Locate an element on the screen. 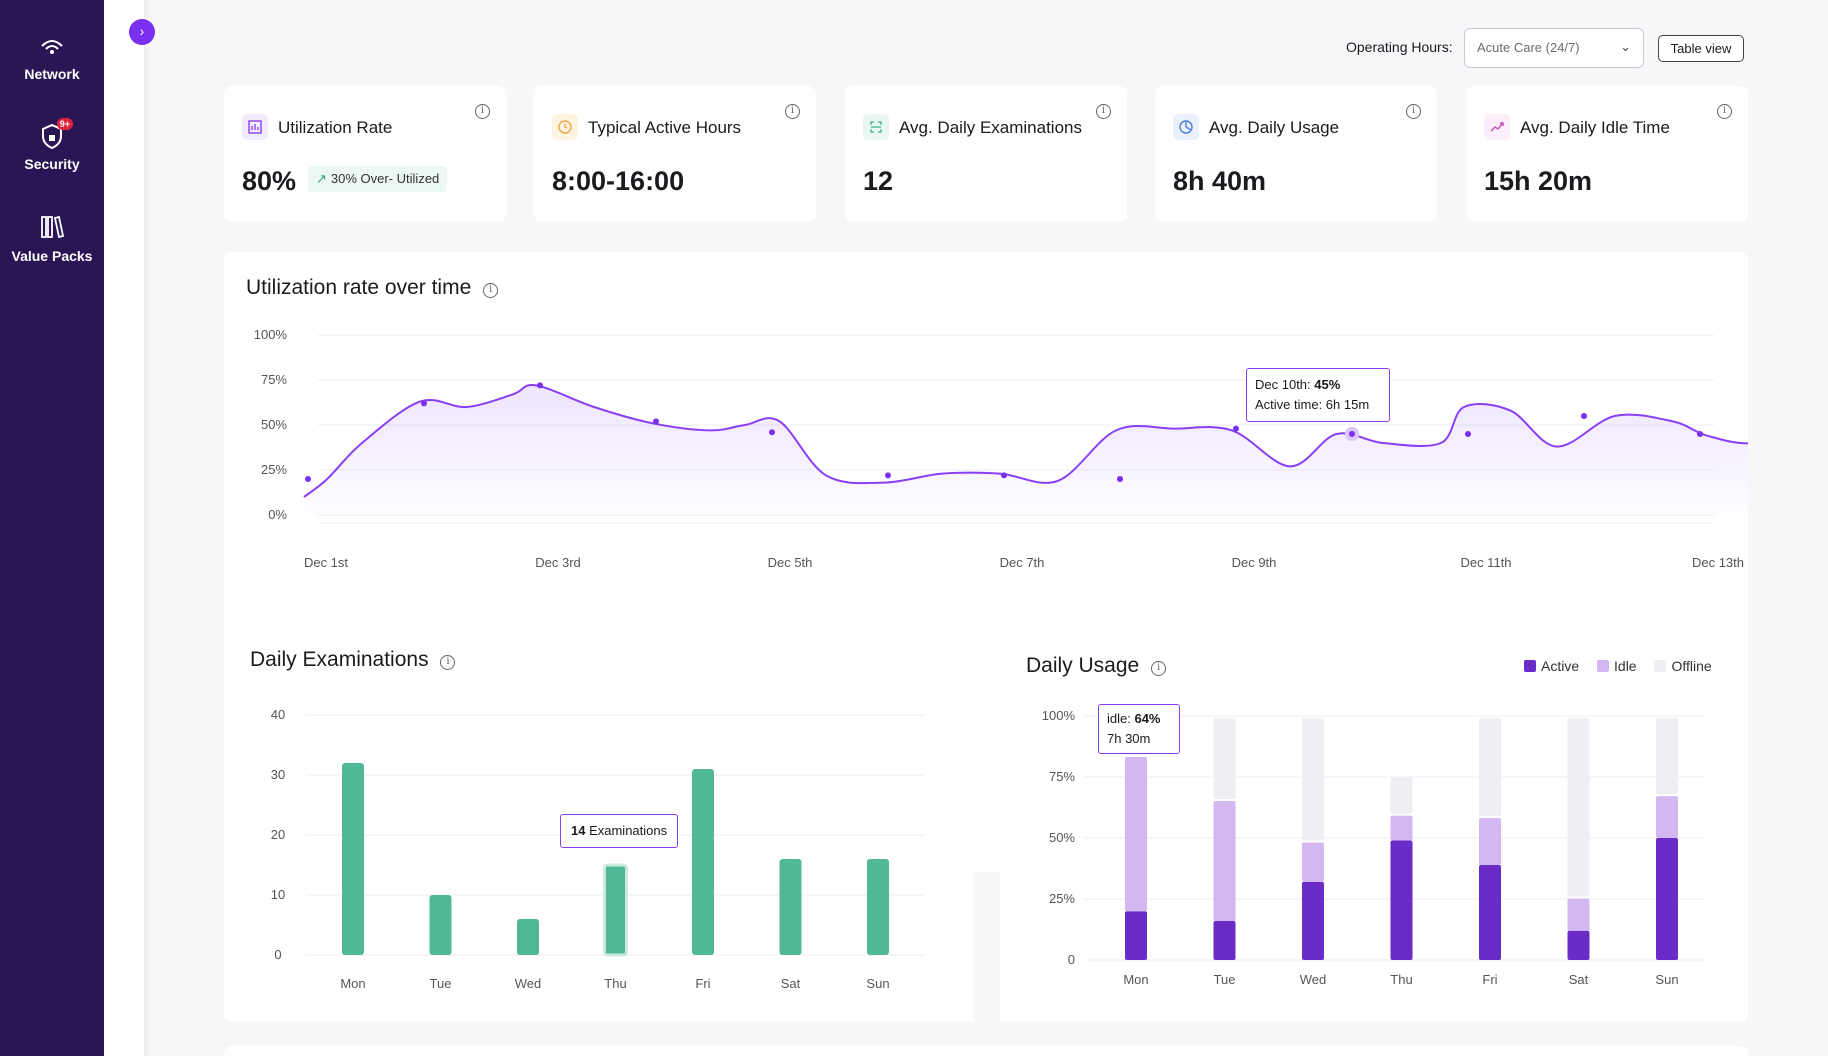  usage-chart-title: Daily Usage i is located at coordinates (1096, 666).